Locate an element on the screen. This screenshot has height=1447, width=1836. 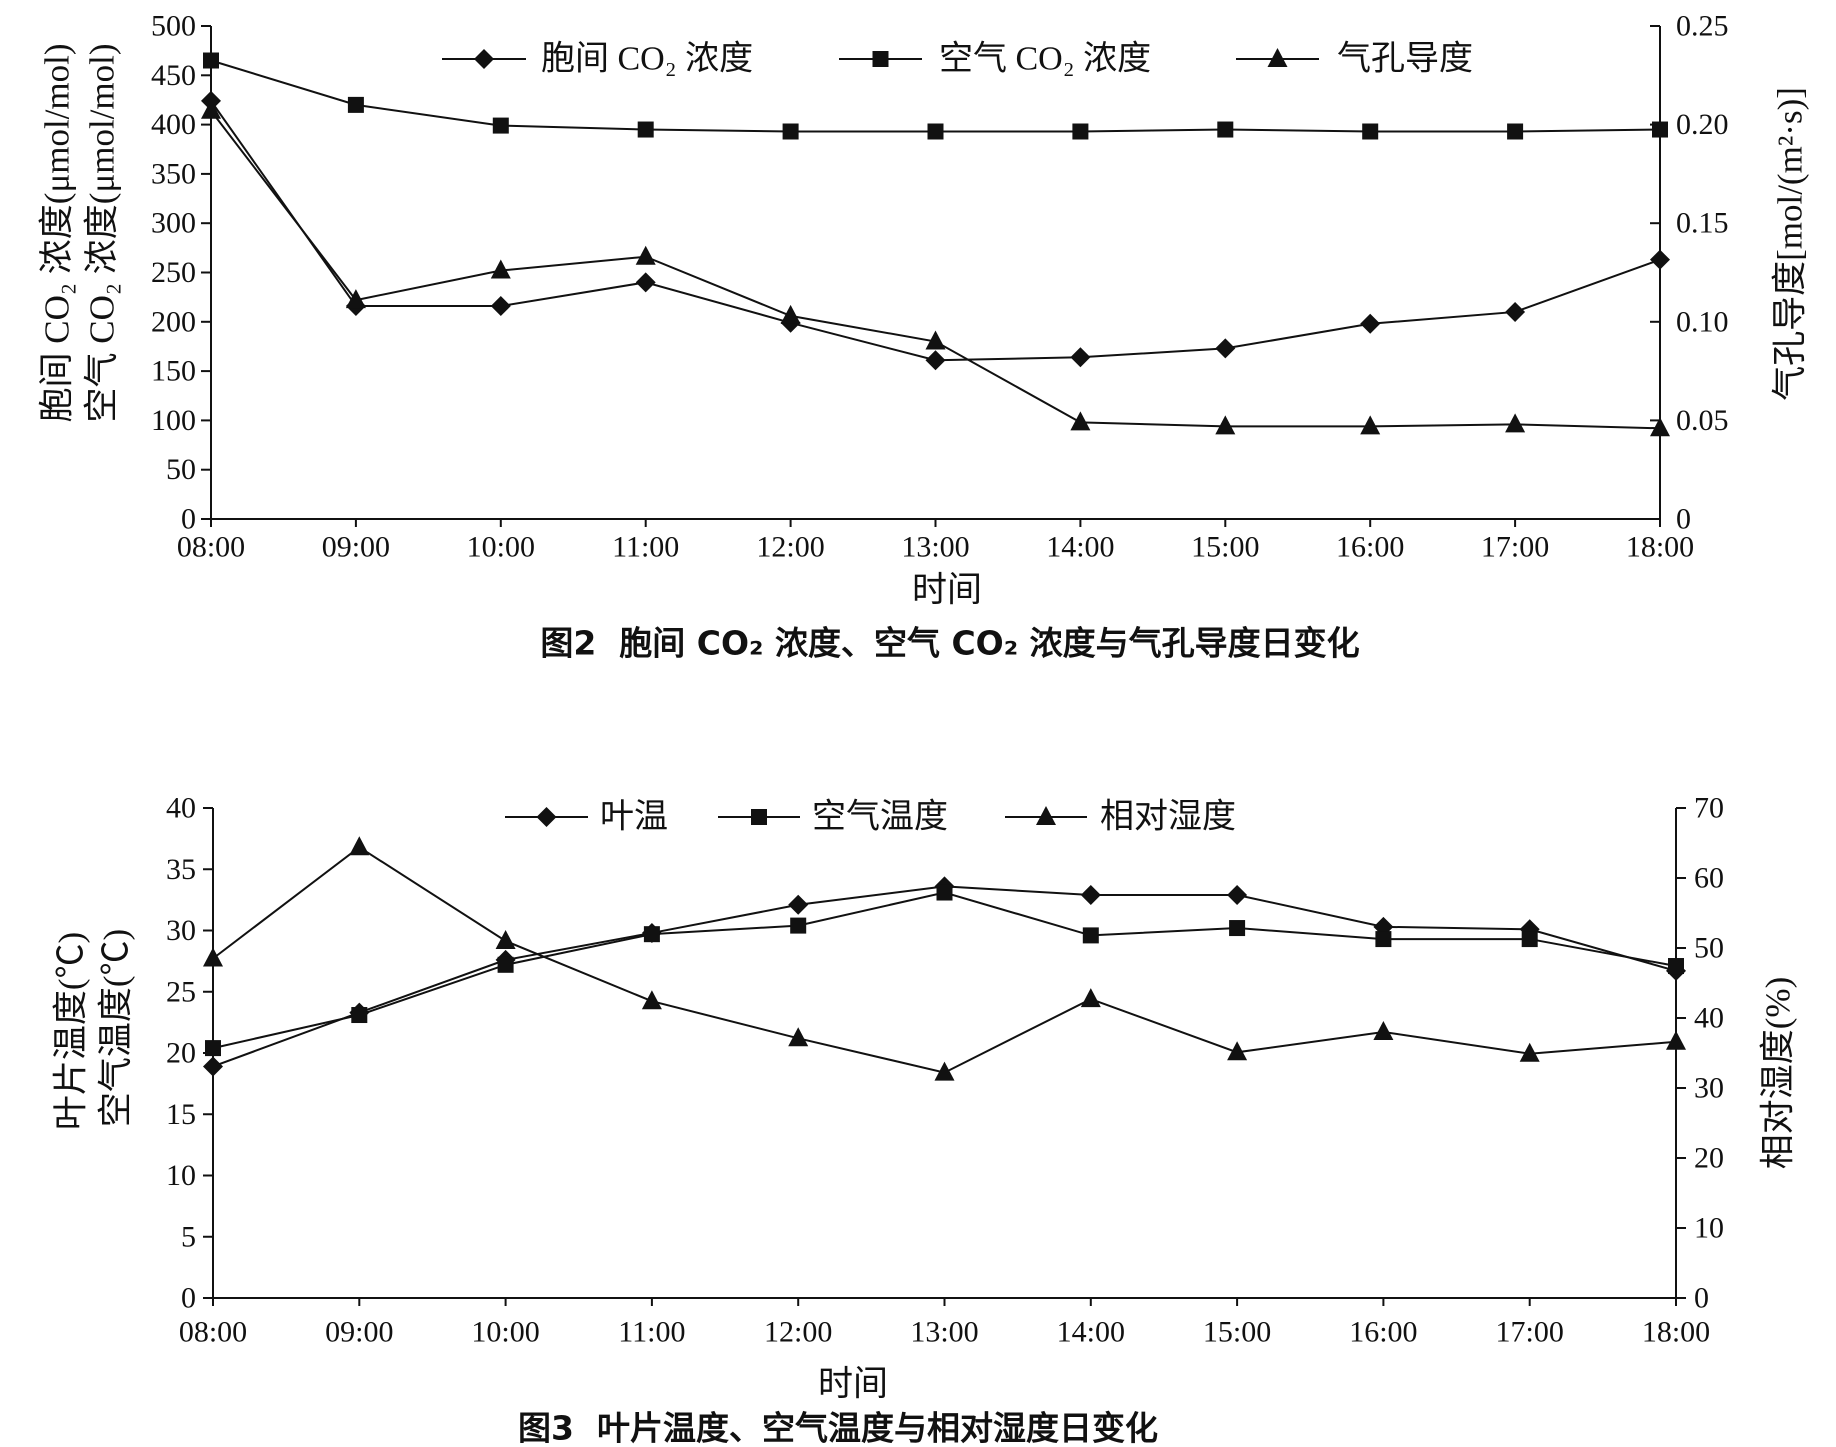
figure-3-x-tick-label: 14:00 is located at coordinates (1091, 1332).